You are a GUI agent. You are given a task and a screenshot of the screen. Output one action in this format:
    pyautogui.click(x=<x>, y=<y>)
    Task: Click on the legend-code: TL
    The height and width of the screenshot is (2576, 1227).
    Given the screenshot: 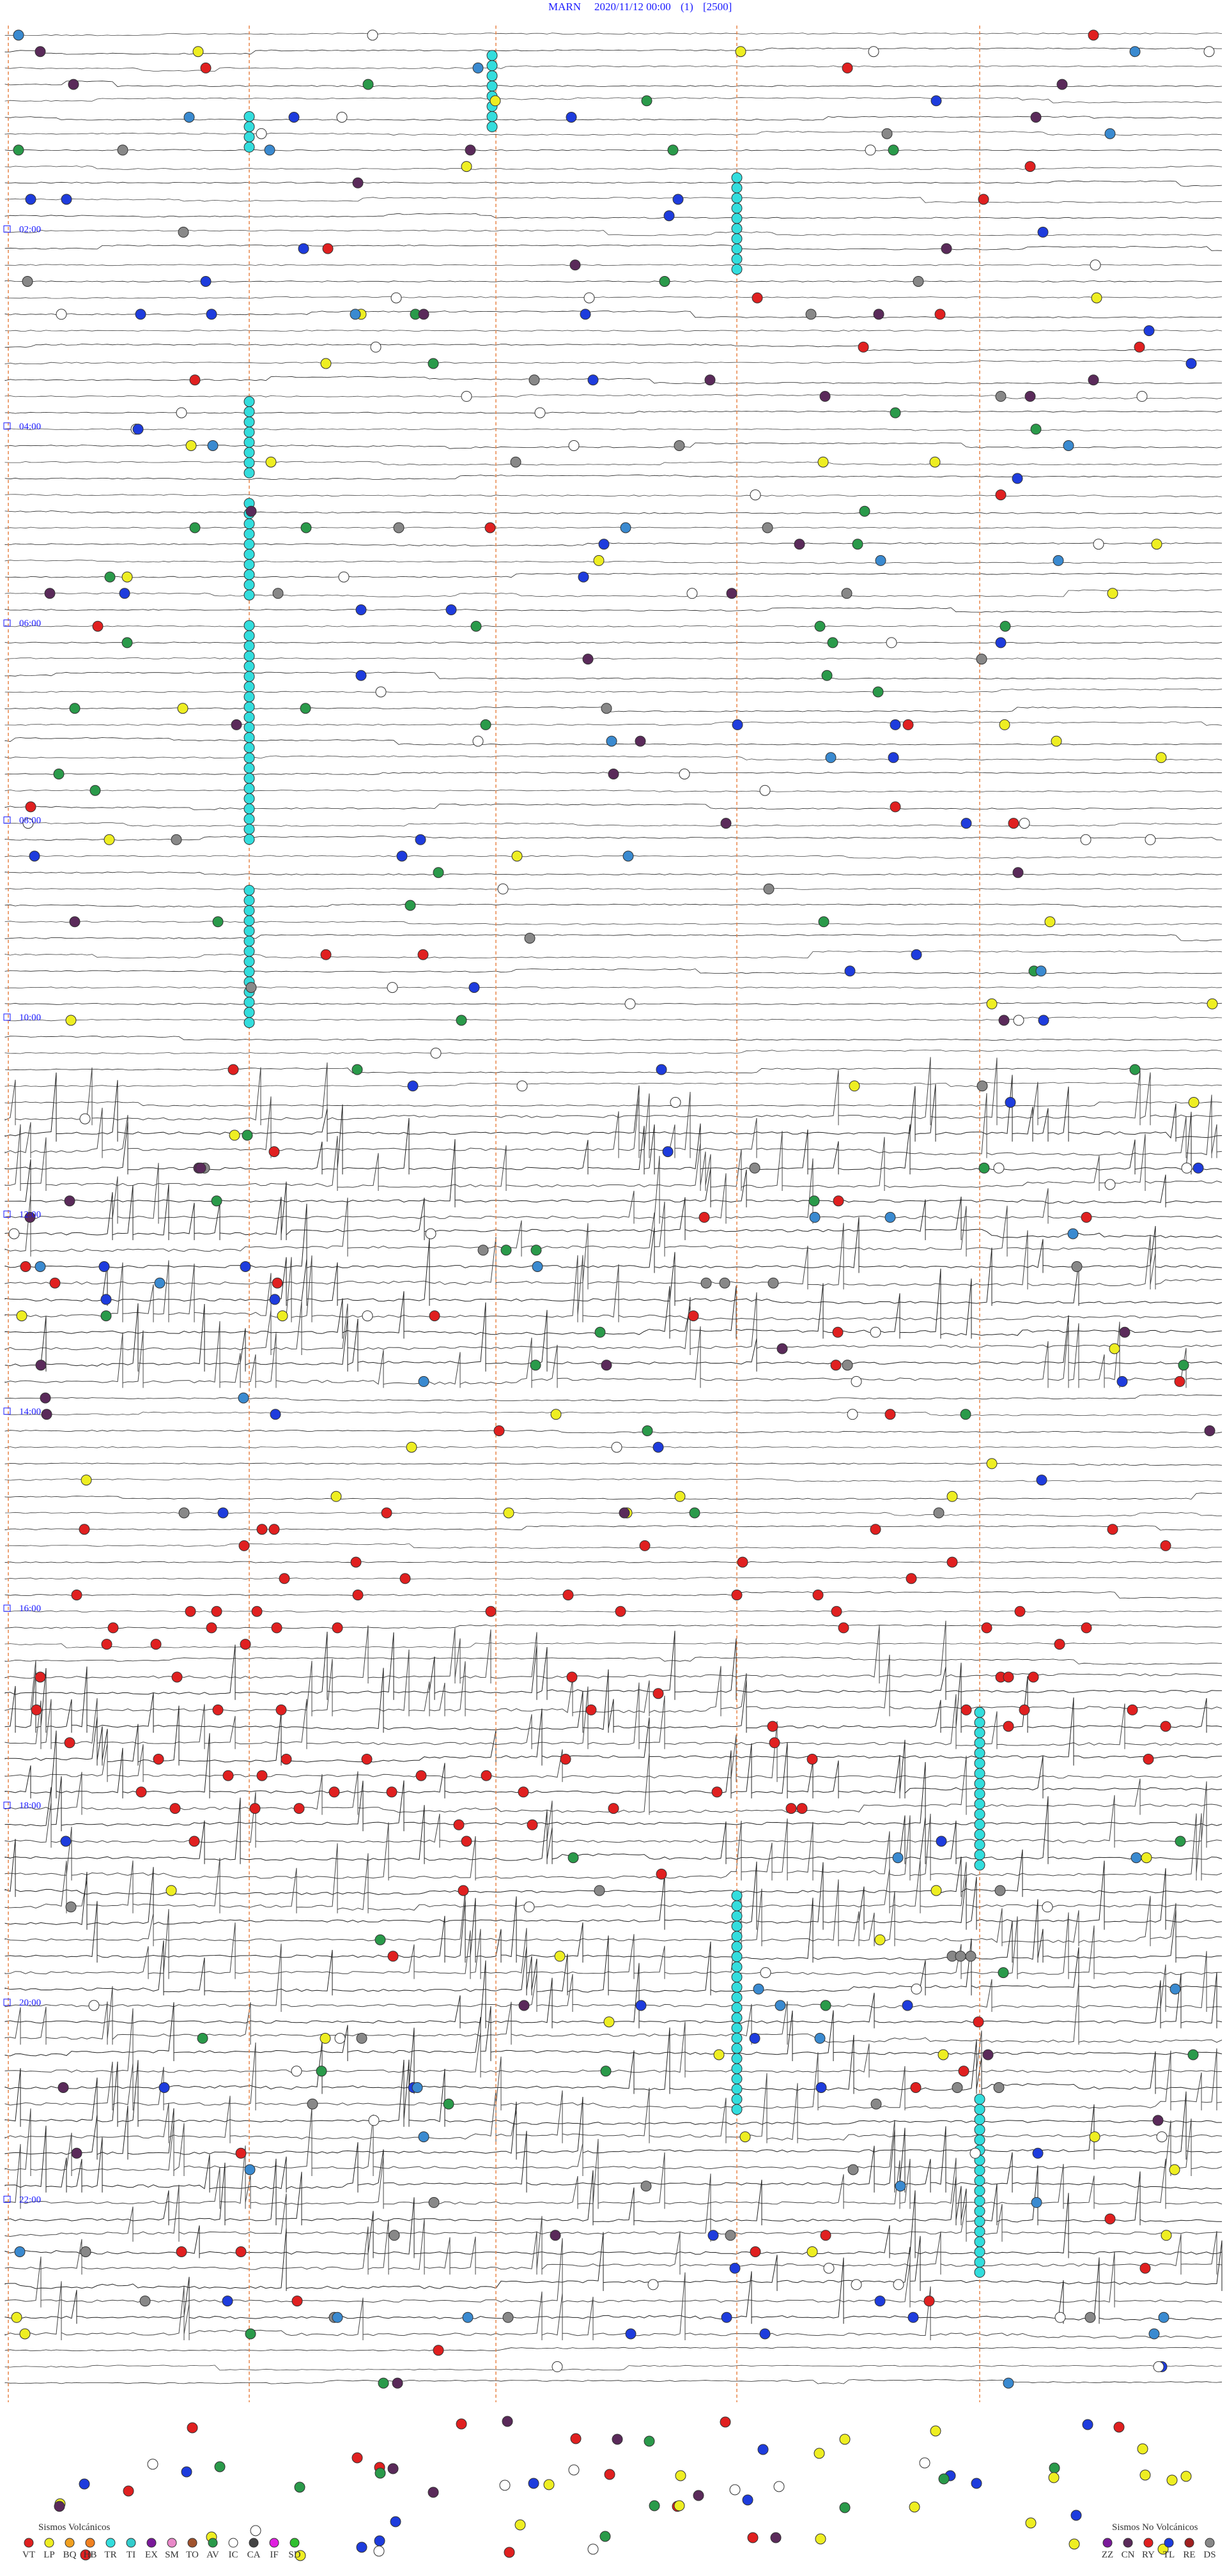 What is the action you would take?
    pyautogui.click(x=1169, y=2555)
    